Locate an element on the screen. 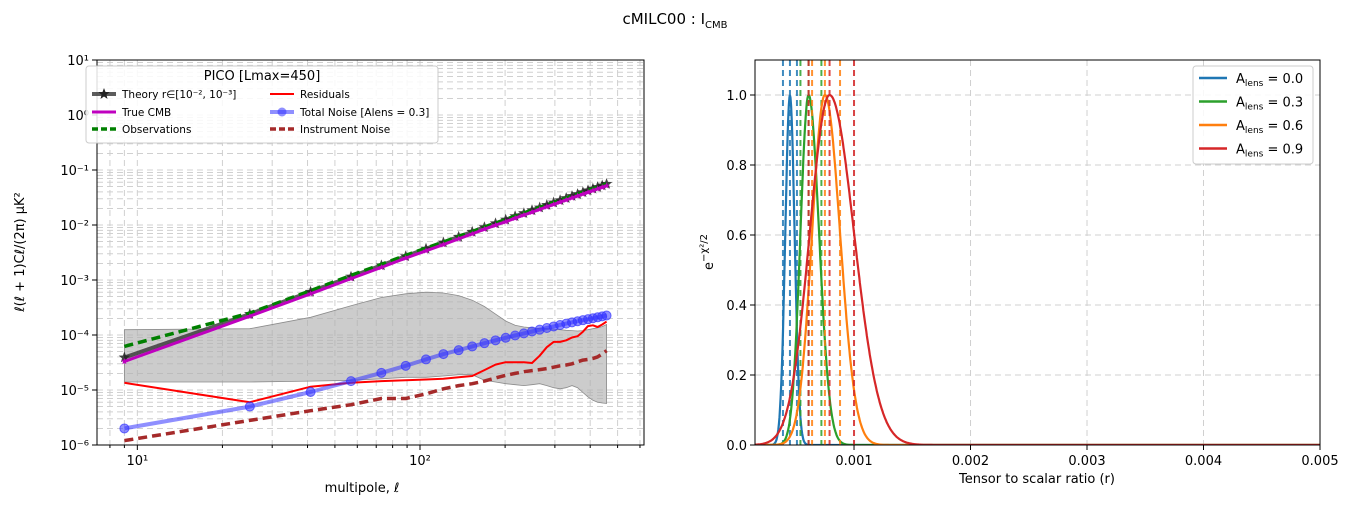 The image size is (1350, 506). left-legend-label: Total Noise [Alens = 0.3] is located at coordinates (364, 113).